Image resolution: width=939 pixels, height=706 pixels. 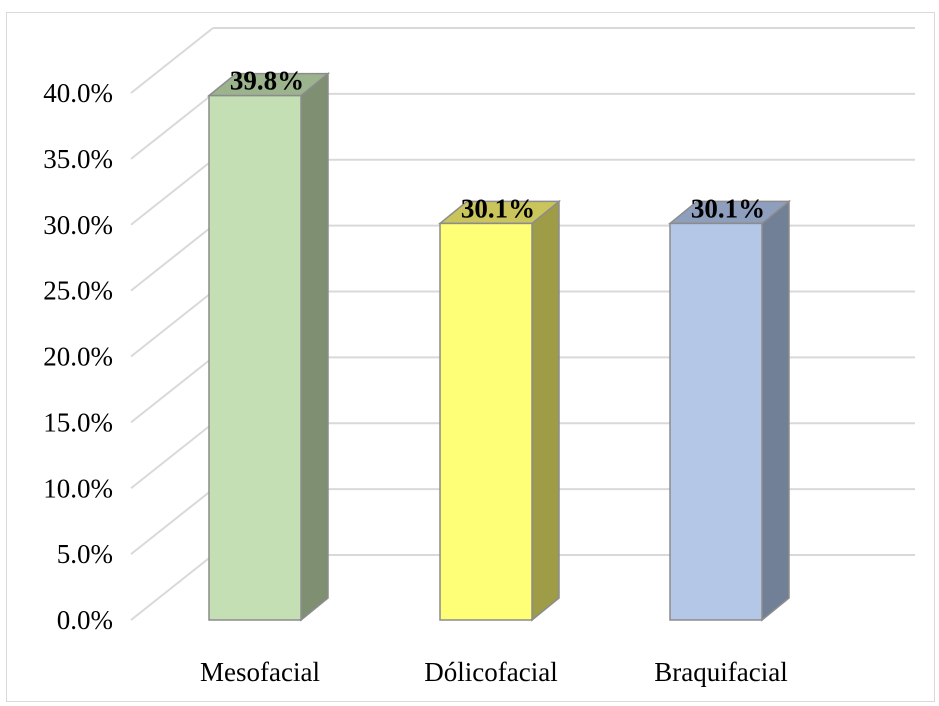 What do you see at coordinates (78, 225) in the screenshot?
I see `y-tick-label: 30.0%` at bounding box center [78, 225].